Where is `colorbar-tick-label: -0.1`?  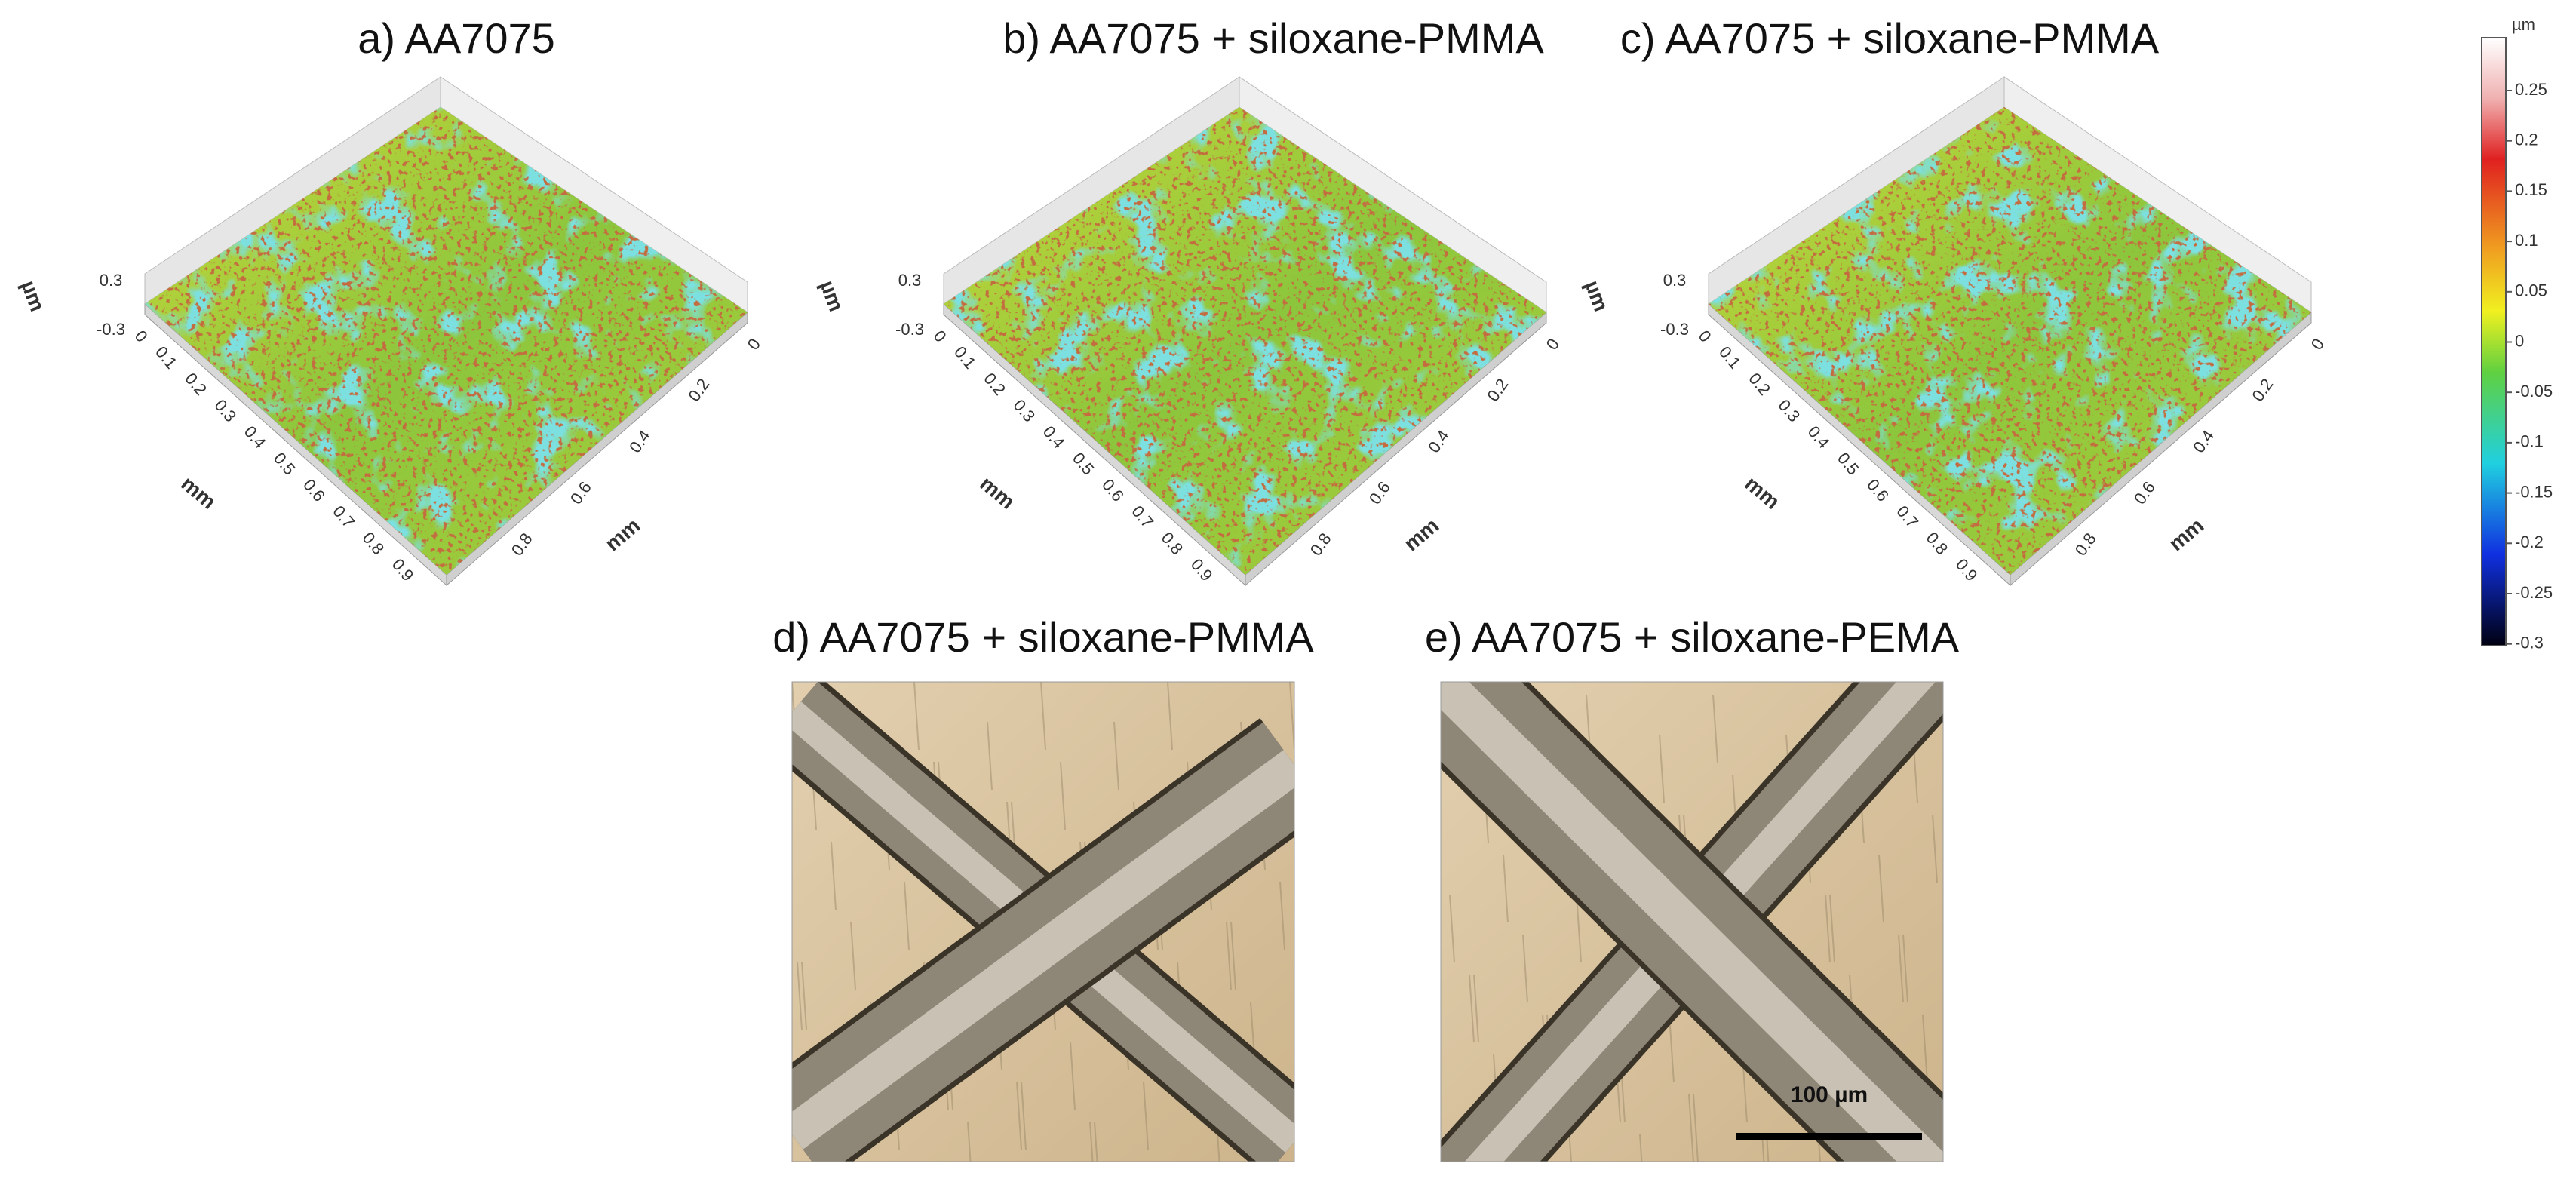
colorbar-tick-label: -0.1 is located at coordinates (2529, 441).